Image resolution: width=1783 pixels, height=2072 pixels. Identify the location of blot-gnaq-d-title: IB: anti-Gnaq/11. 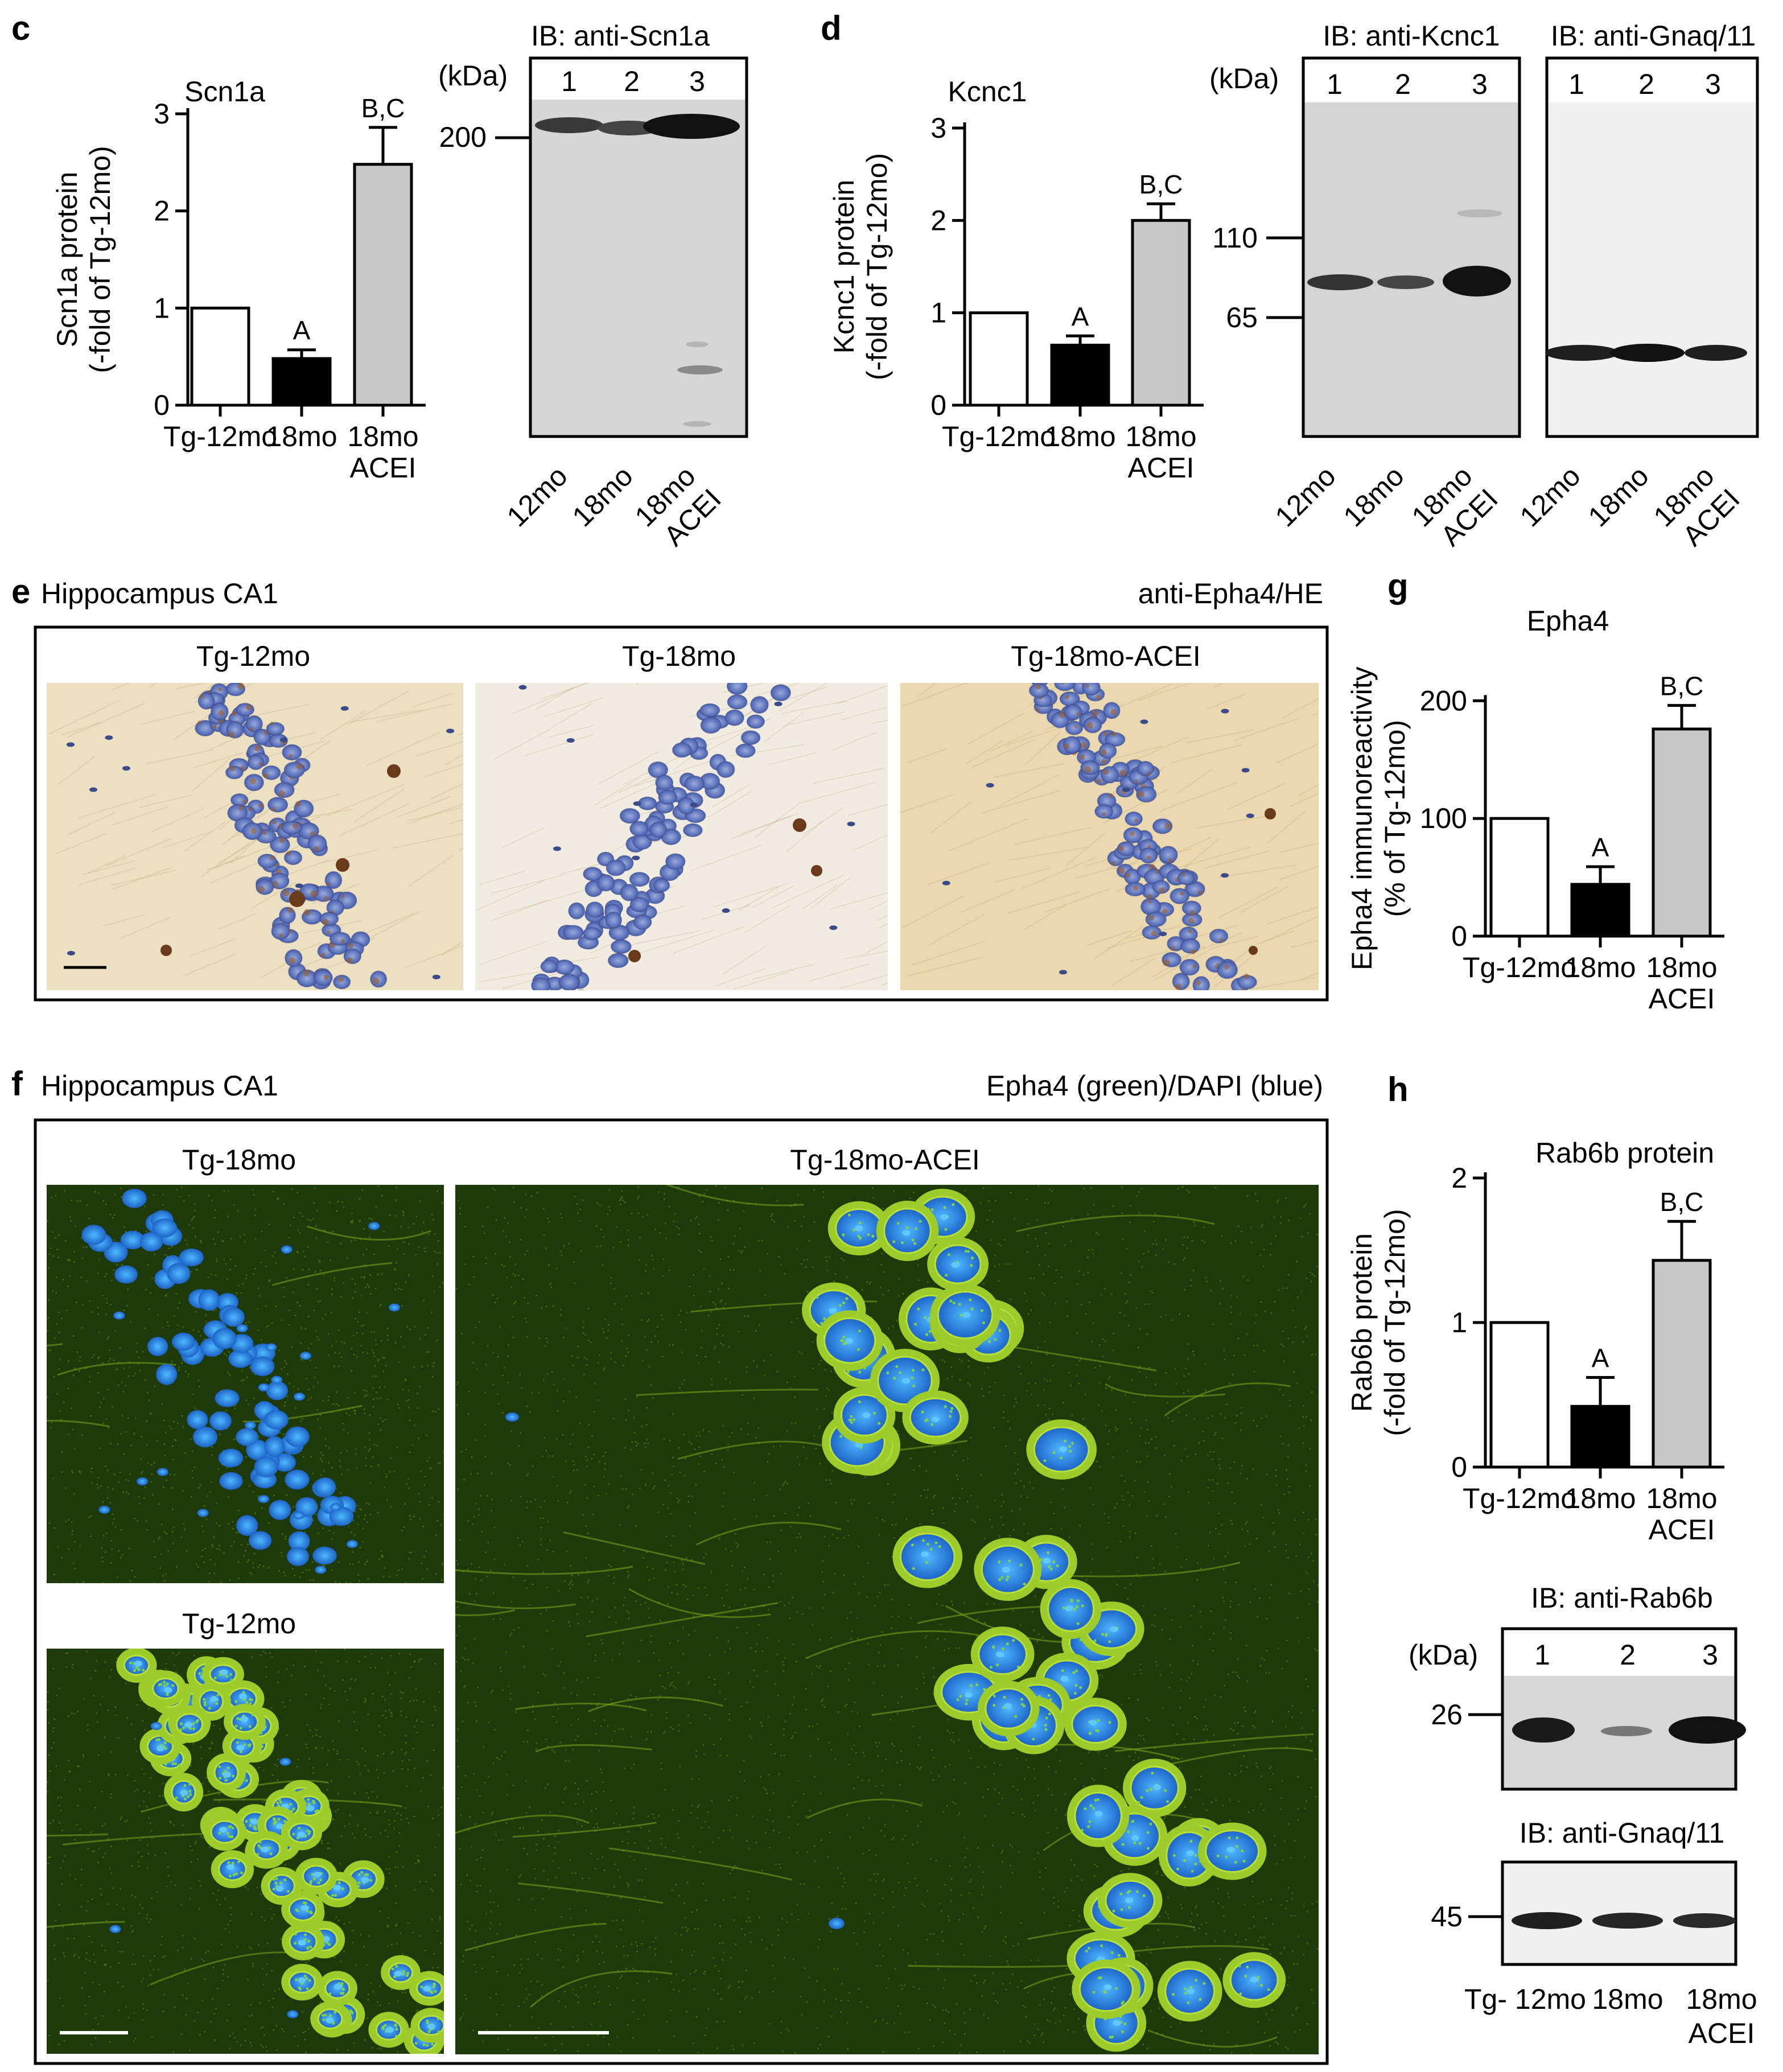
(1653, 36).